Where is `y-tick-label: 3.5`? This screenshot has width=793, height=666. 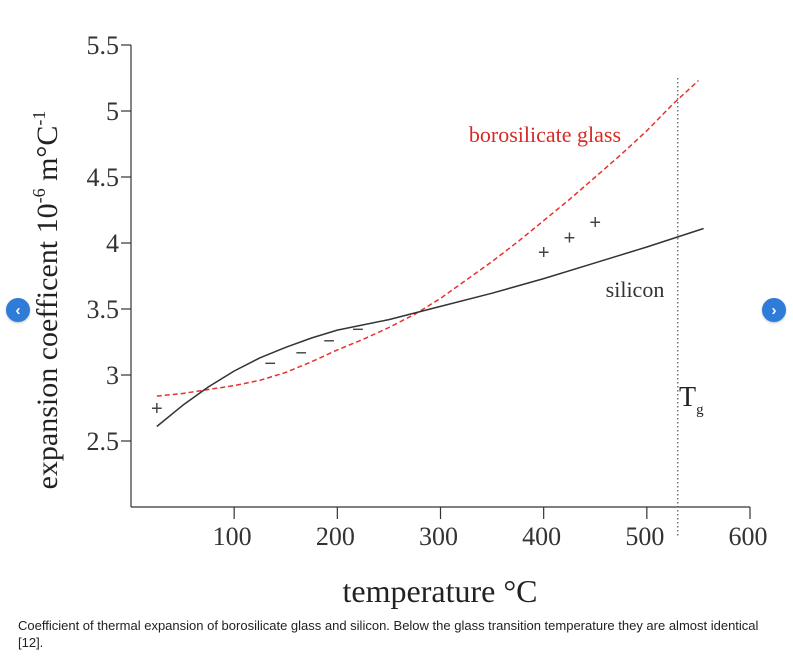 y-tick-label: 3.5 is located at coordinates (103, 309).